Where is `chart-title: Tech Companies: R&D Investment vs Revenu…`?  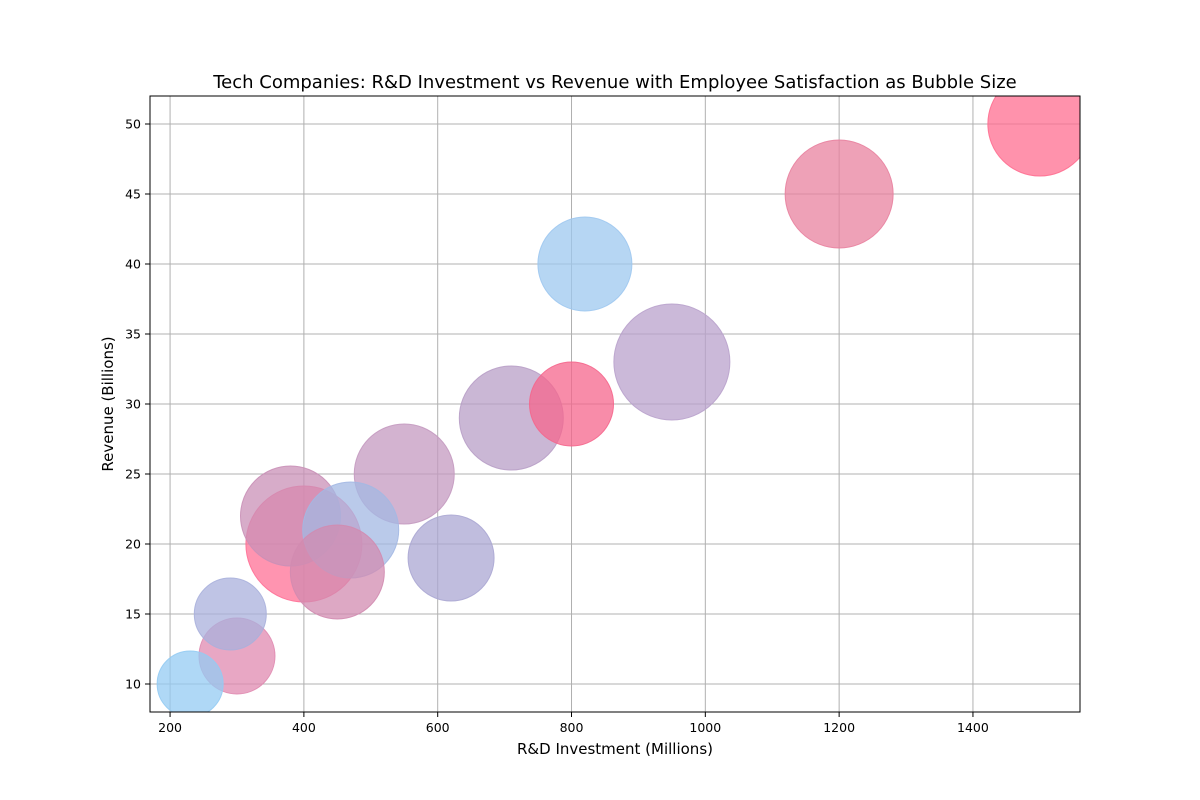
chart-title: Tech Companies: R&D Investment vs Revenu… is located at coordinates (614, 82).